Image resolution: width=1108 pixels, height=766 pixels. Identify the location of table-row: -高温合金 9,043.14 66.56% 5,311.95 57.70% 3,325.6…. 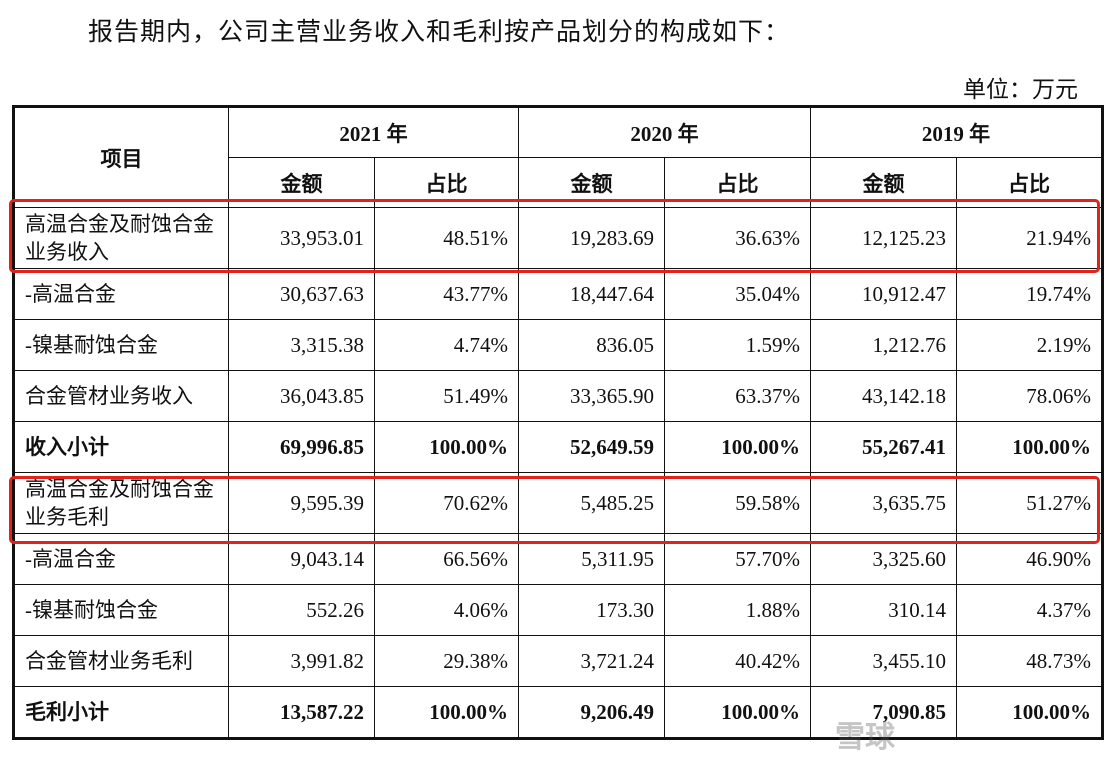
(558, 559).